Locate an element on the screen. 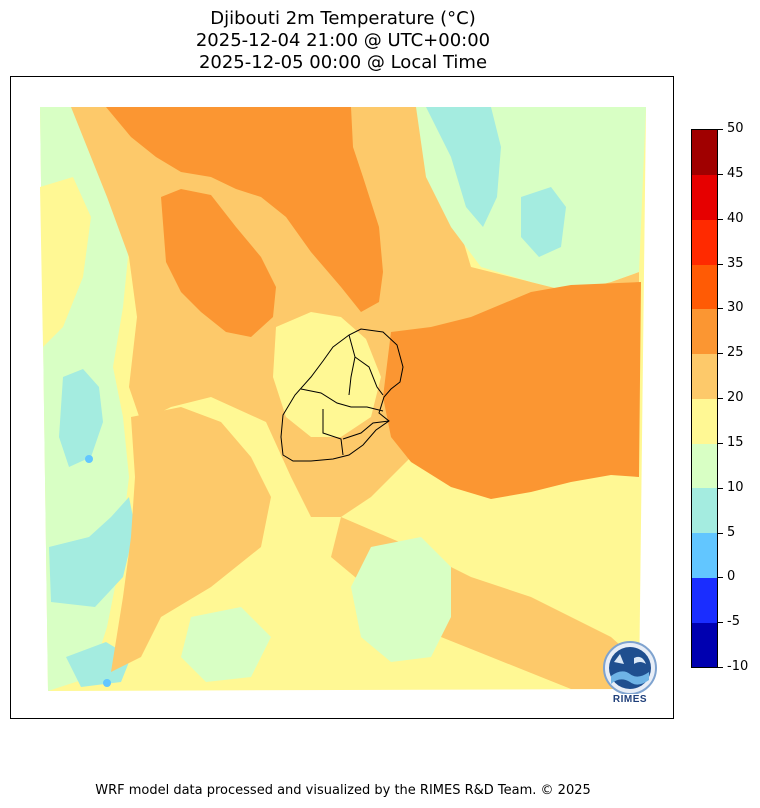 This screenshot has width=760, height=808. colorbar-tick-label: 15 is located at coordinates (735, 442).